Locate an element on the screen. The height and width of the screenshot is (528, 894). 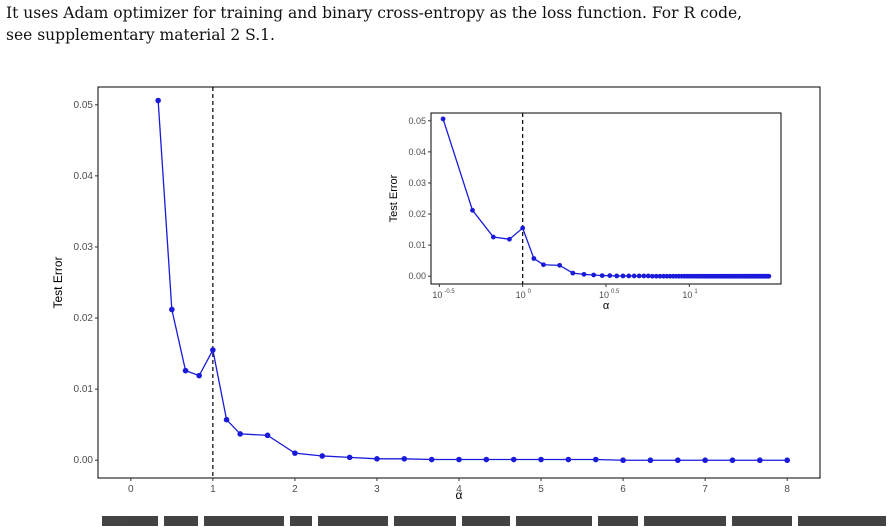
main-x-tick-label: 3 is located at coordinates (377, 489).